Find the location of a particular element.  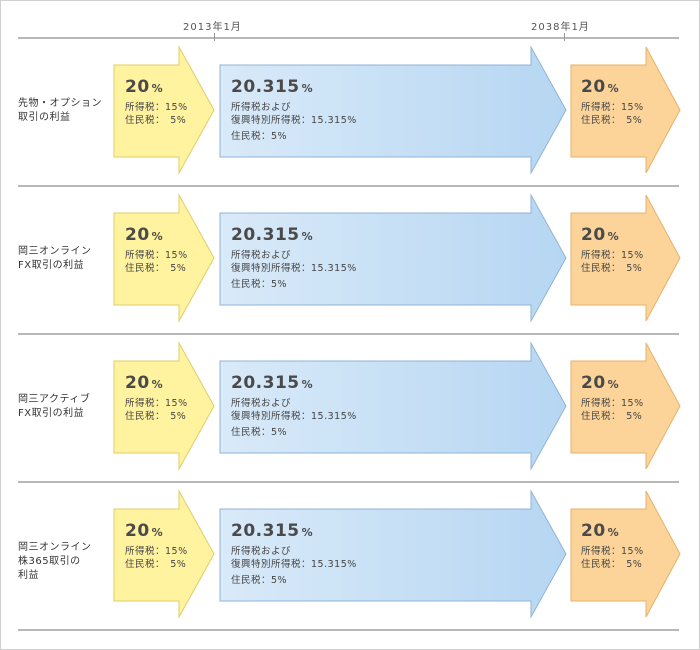

timeline-end-label: 2038年1月 is located at coordinates (560, 27).